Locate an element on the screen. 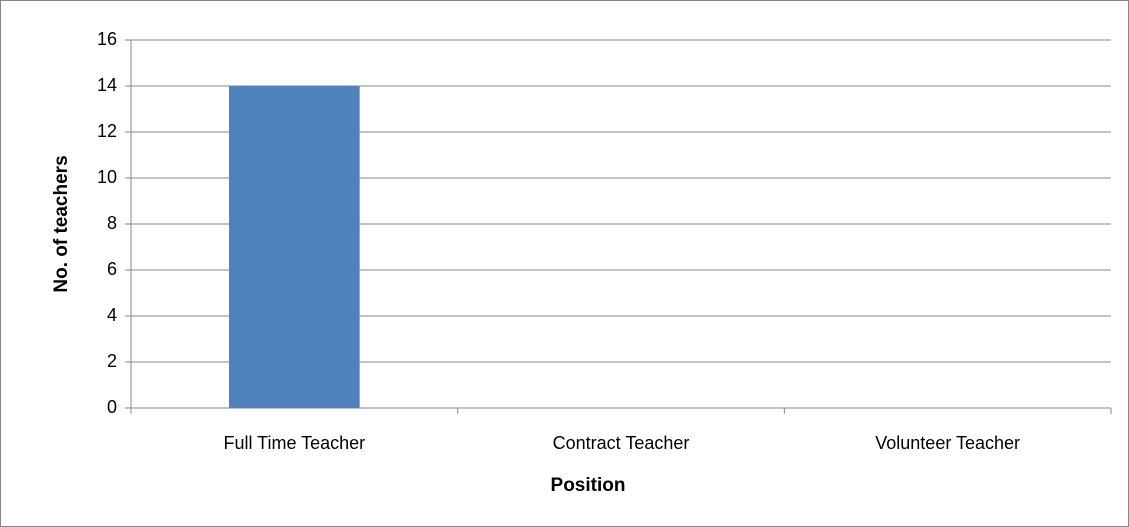 This screenshot has width=1129, height=527. y-tick-label: 12 is located at coordinates (107, 131).